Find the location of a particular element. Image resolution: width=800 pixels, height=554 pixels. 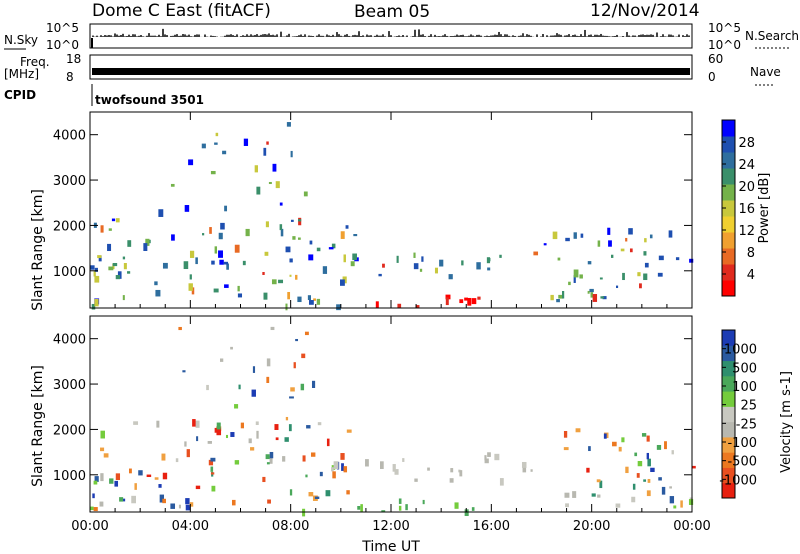

nsky-tick-bottom: 10^0 is located at coordinates (62, 45).